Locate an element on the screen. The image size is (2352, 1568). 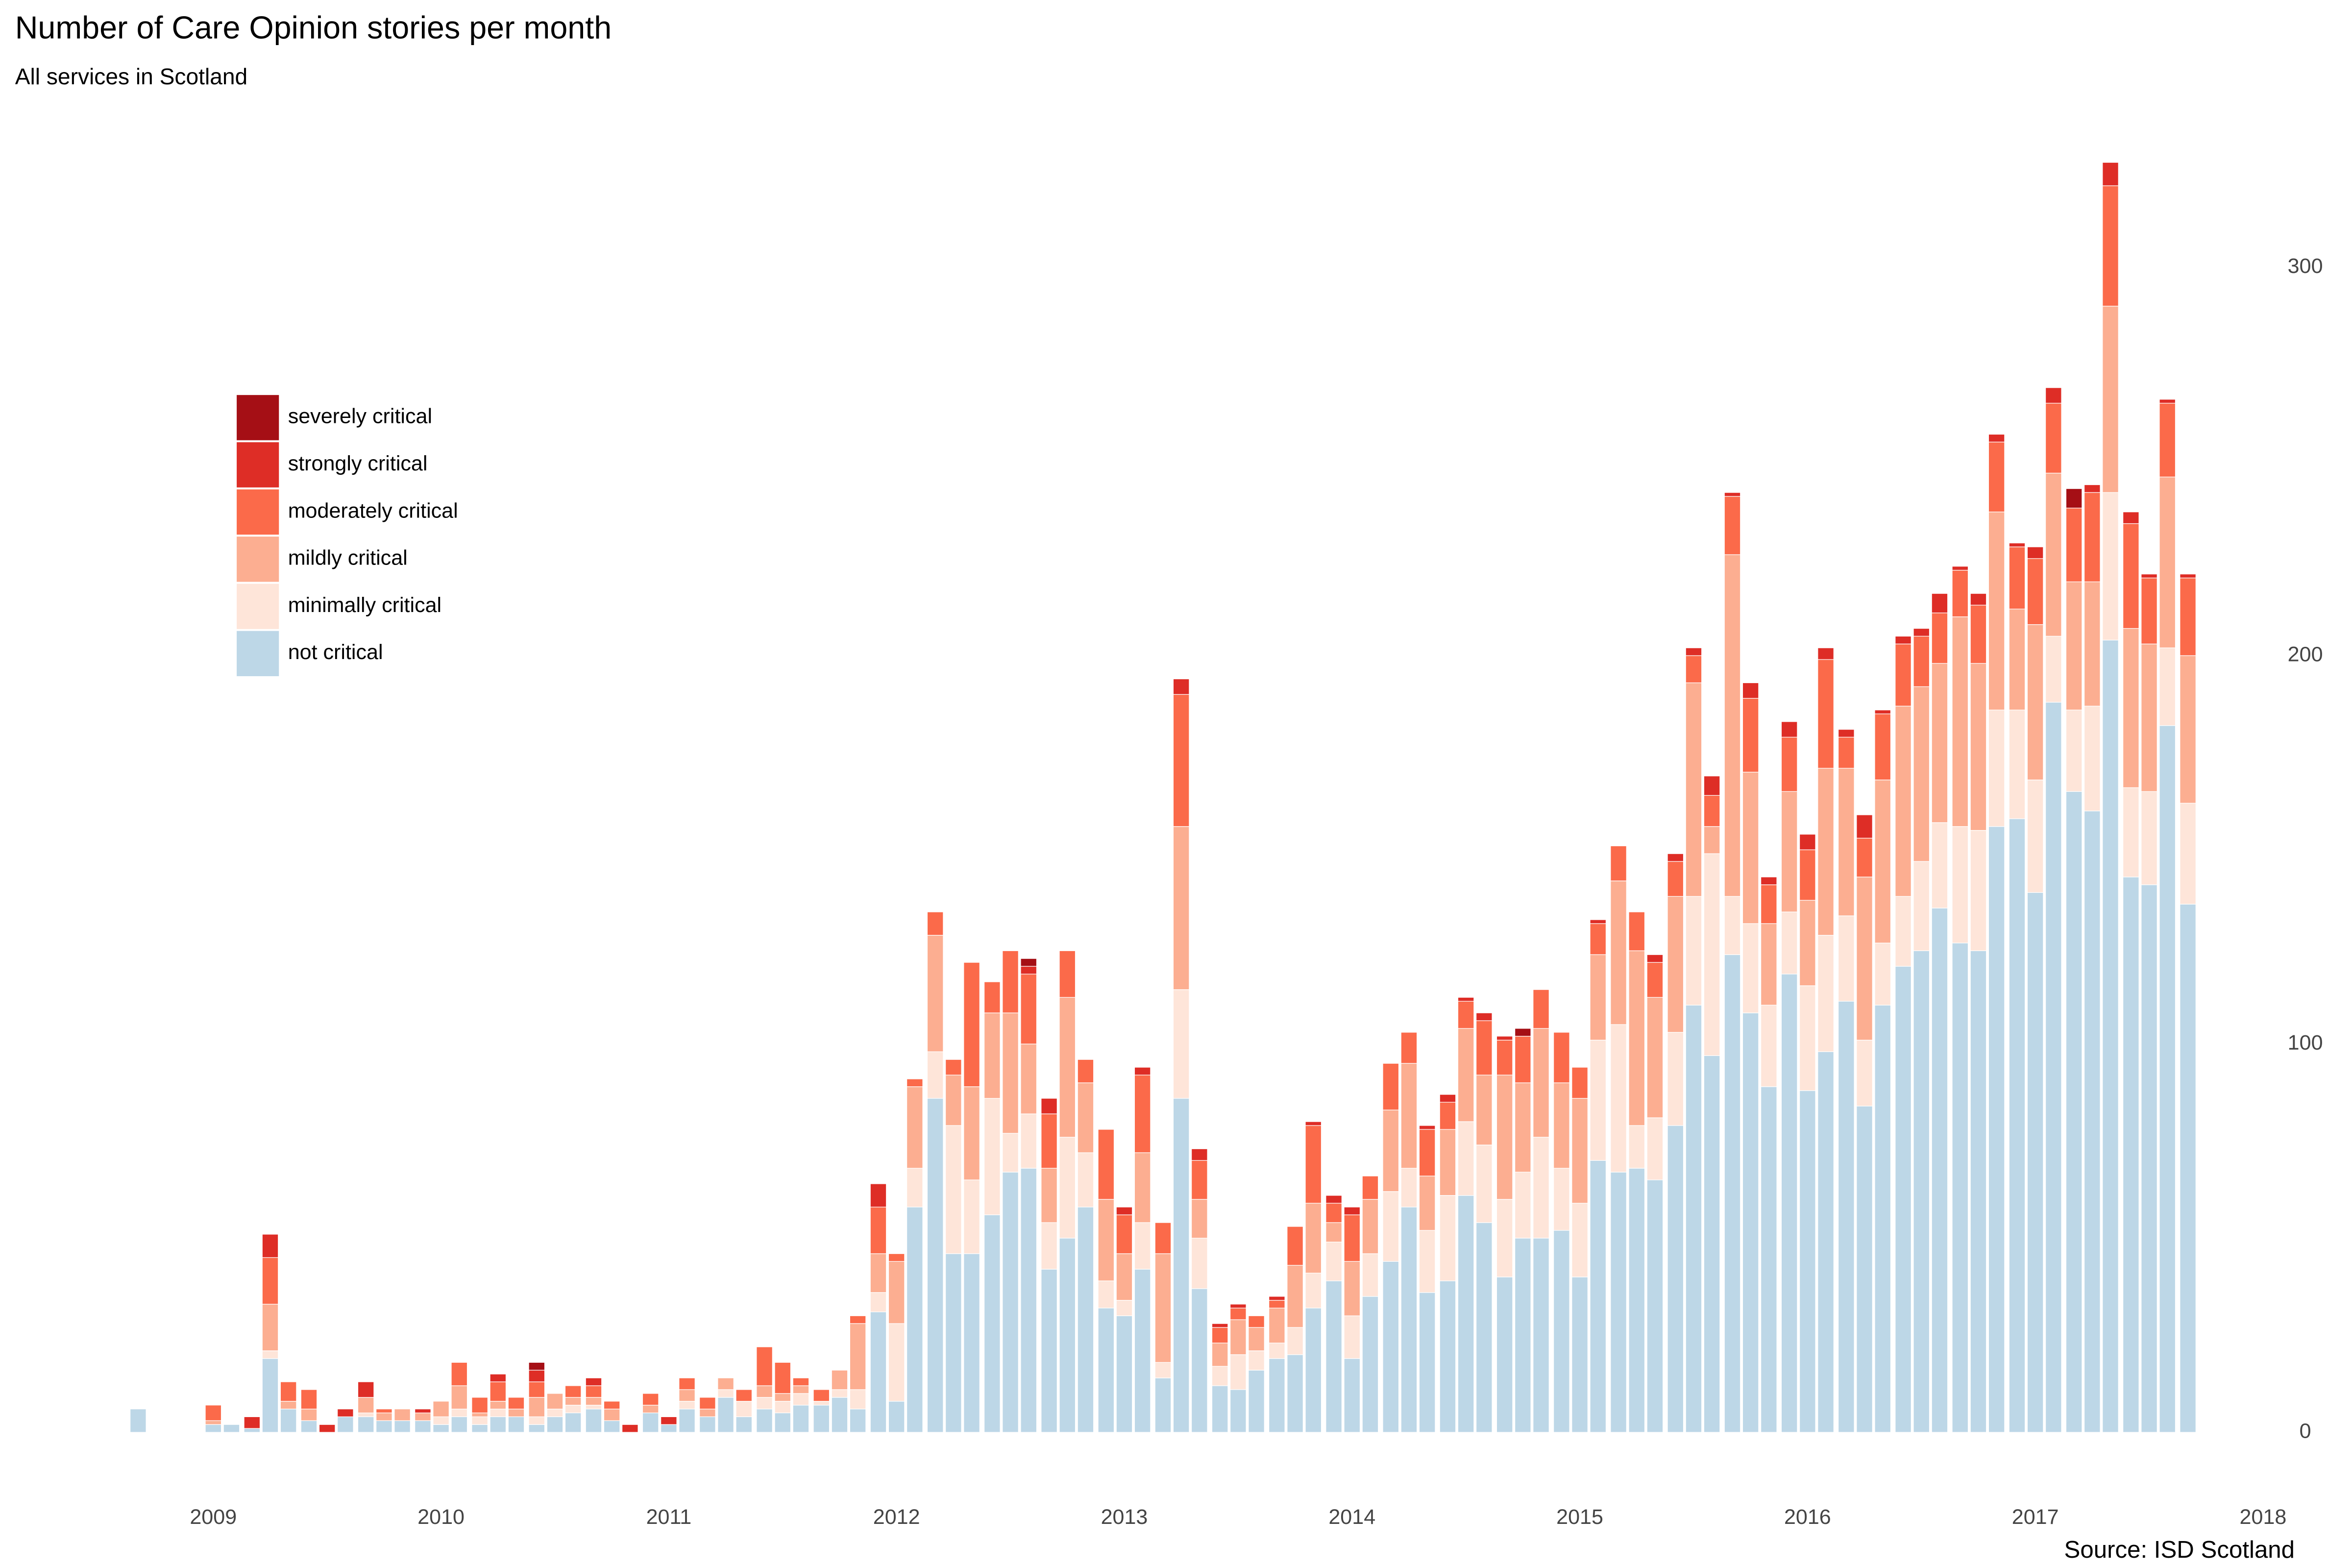
x-tick-label: 2011 is located at coordinates (669, 1517).